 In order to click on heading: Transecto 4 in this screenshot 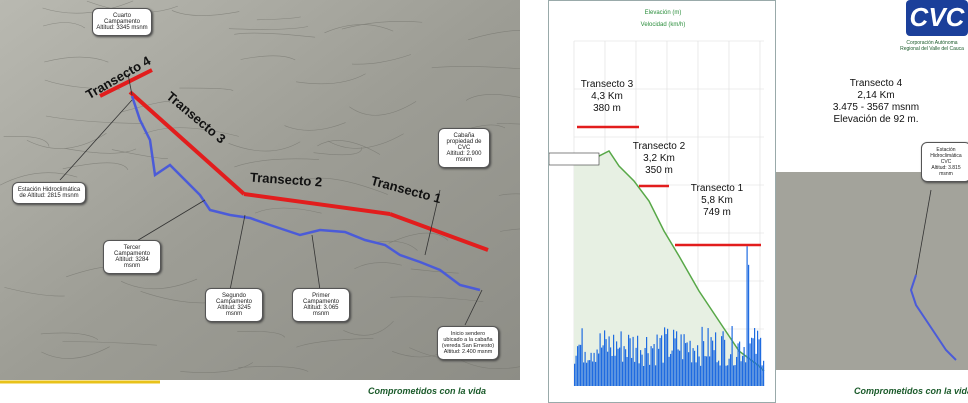, I will do `click(876, 83)`.